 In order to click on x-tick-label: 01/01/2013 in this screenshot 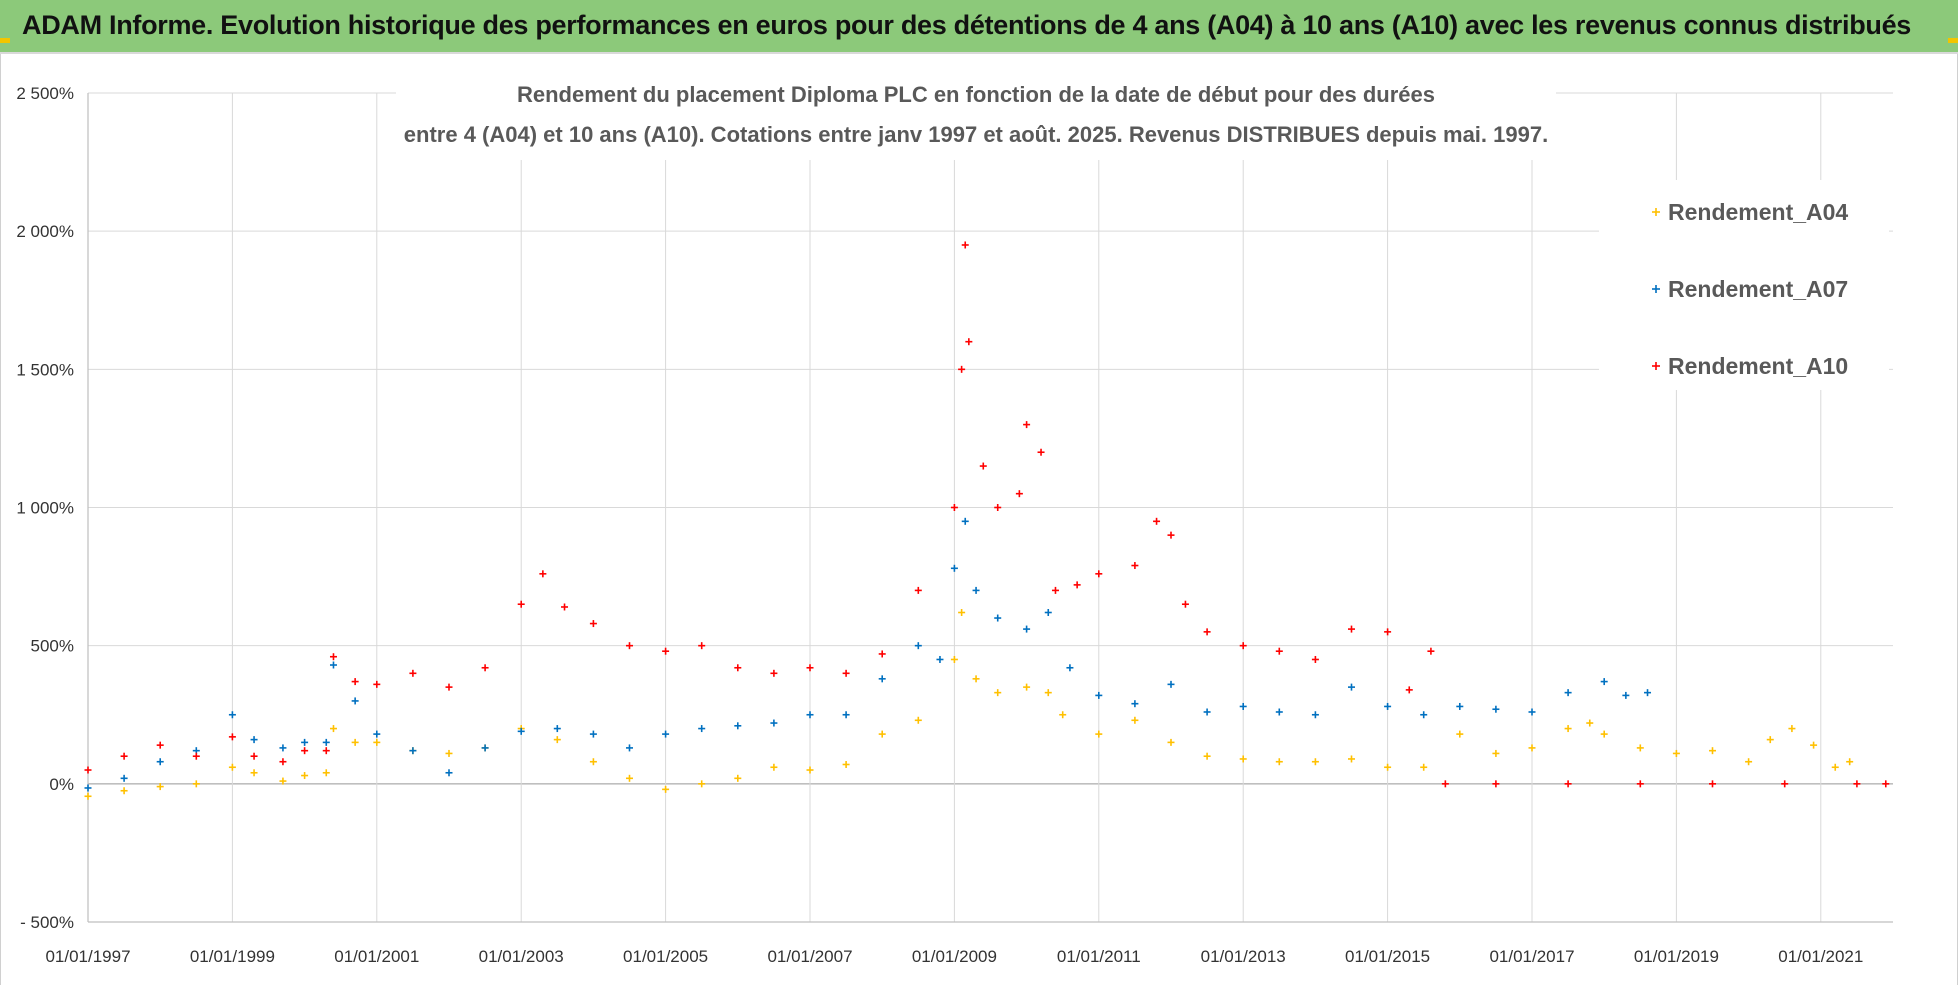, I will do `click(1243, 956)`.